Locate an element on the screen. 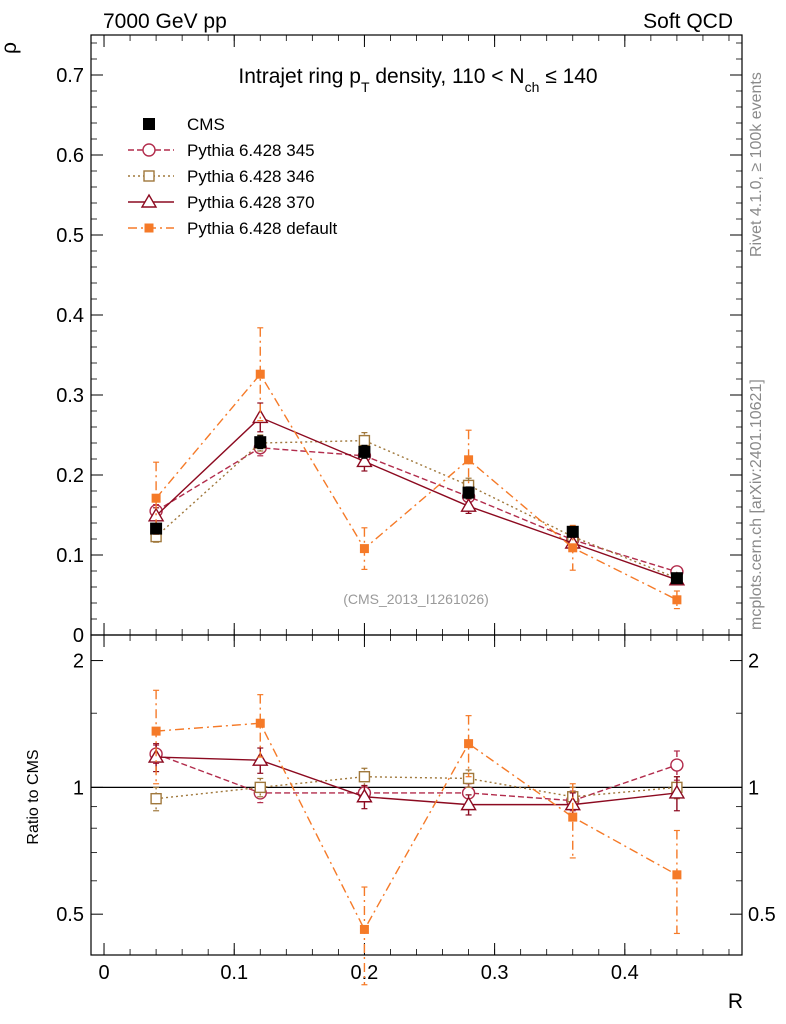 This screenshot has width=786, height=1024. main-ytick-label: 0.2 is located at coordinates (70, 476).